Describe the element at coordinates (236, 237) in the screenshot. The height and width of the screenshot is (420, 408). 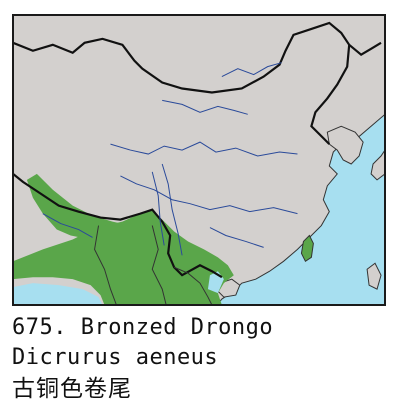
I see `river-pearl` at that location.